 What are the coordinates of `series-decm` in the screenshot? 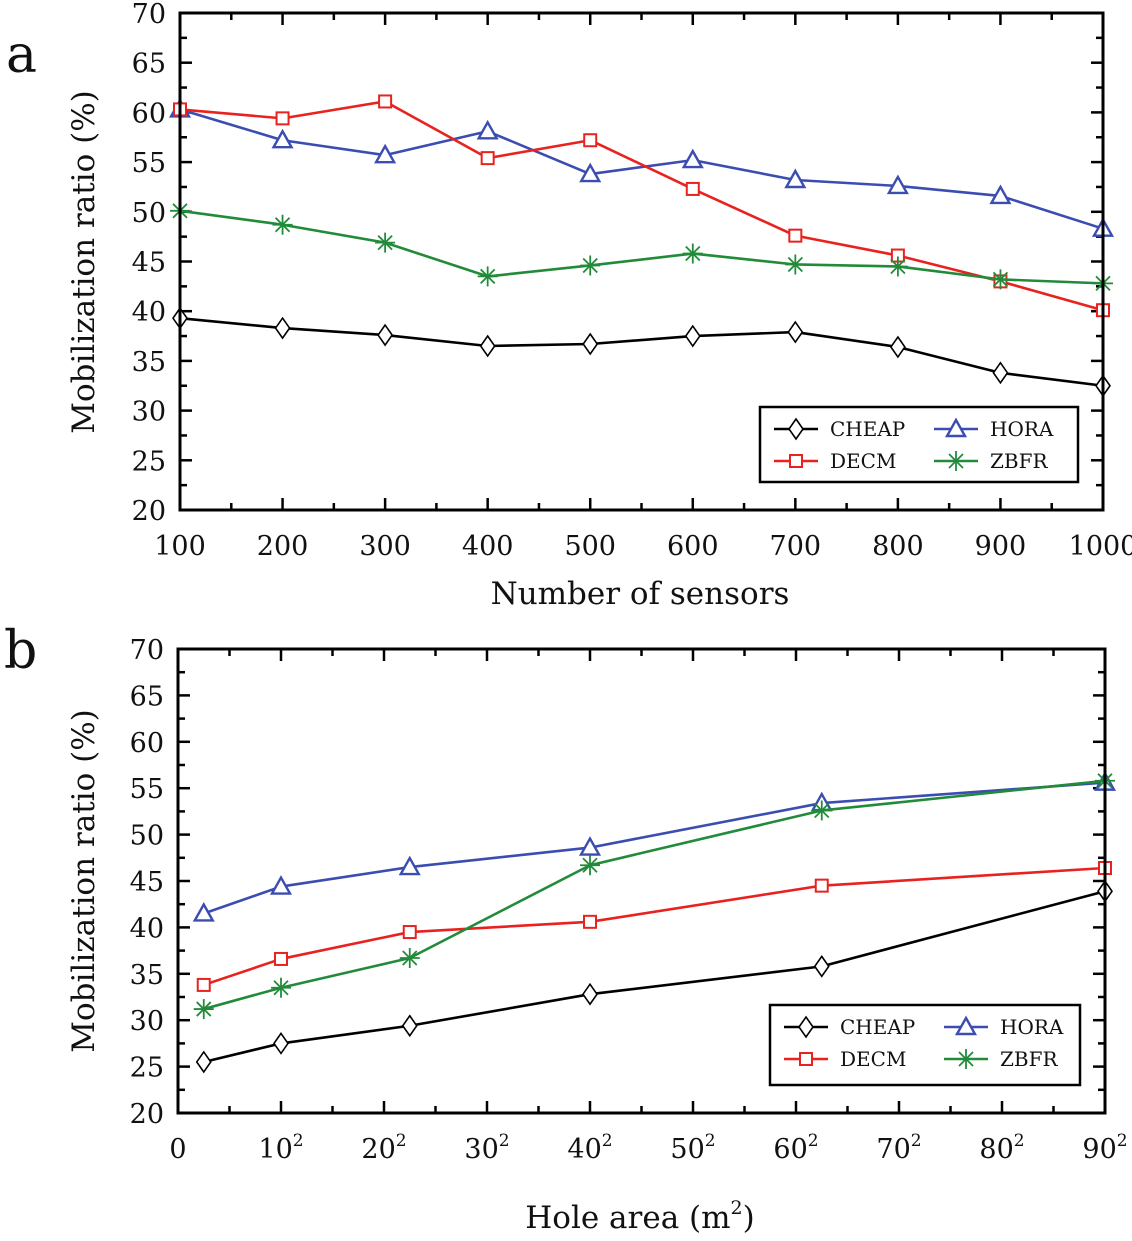 It's located at (641, 206).